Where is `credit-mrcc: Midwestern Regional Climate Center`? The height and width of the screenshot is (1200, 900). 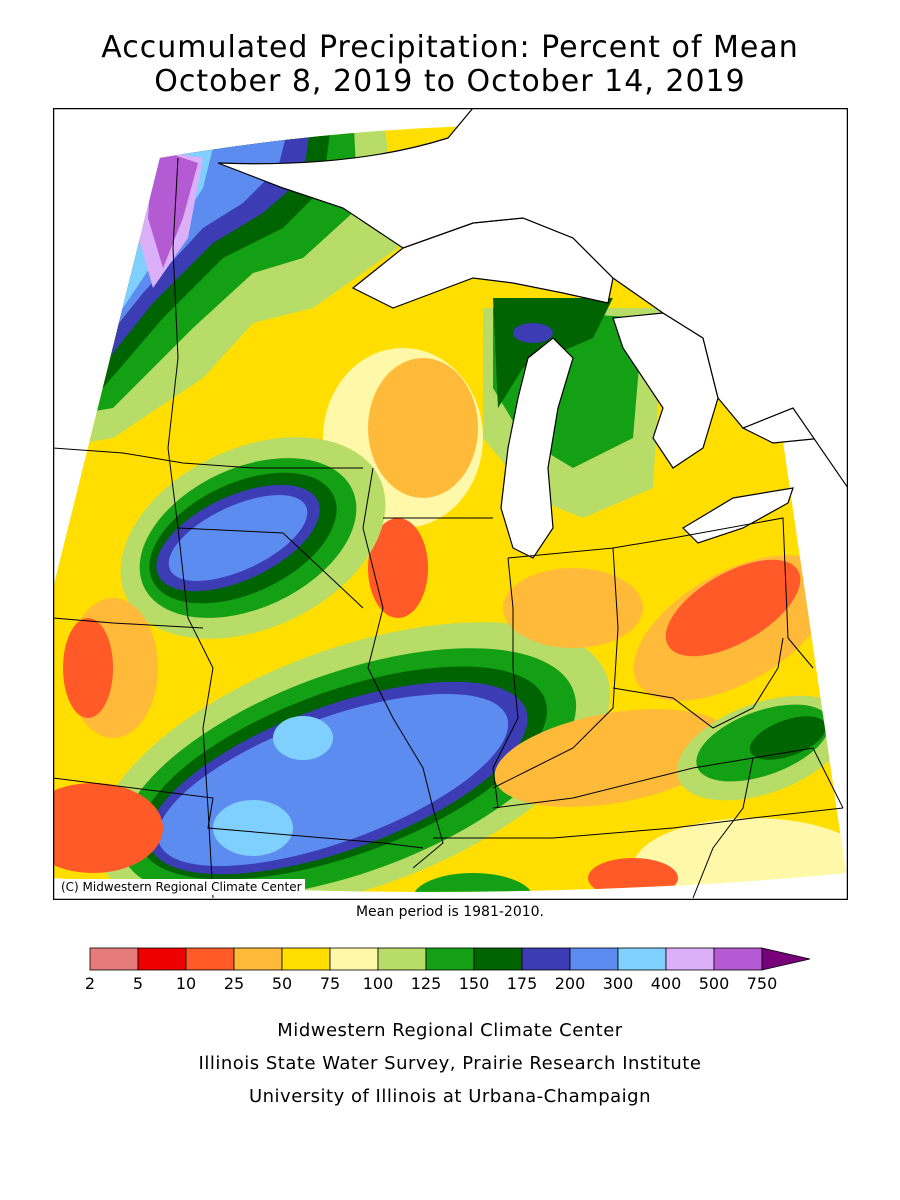 credit-mrcc: Midwestern Regional Climate Center is located at coordinates (450, 1030).